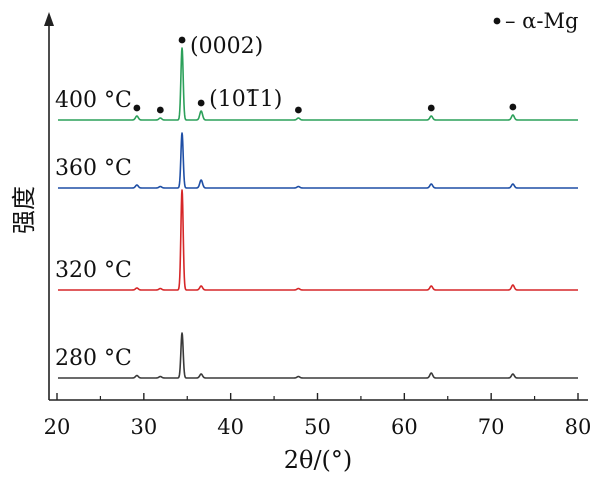 The width and height of the screenshot is (598, 480). What do you see at coordinates (230, 427) in the screenshot?
I see `x-tick-label: 40` at bounding box center [230, 427].